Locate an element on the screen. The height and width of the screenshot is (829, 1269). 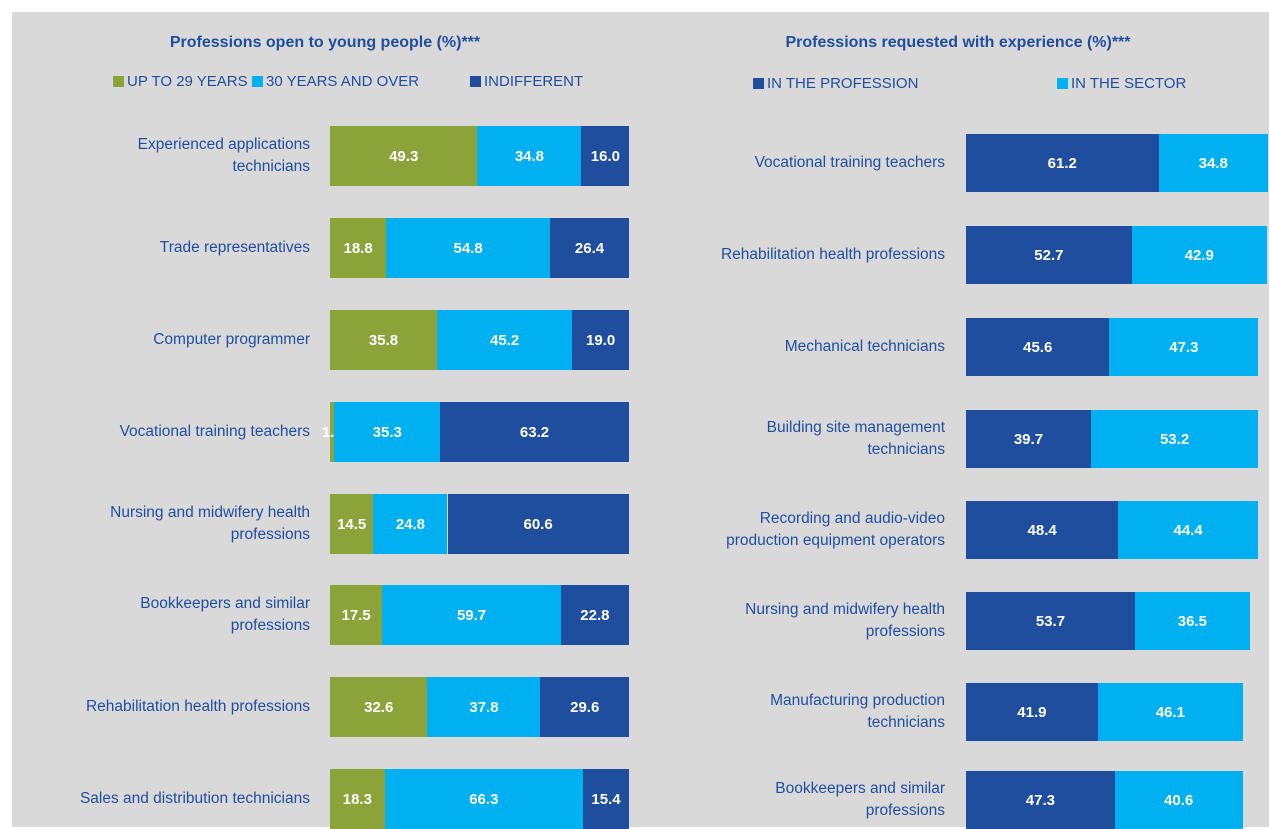
data-label: 59.7 is located at coordinates (471, 615).